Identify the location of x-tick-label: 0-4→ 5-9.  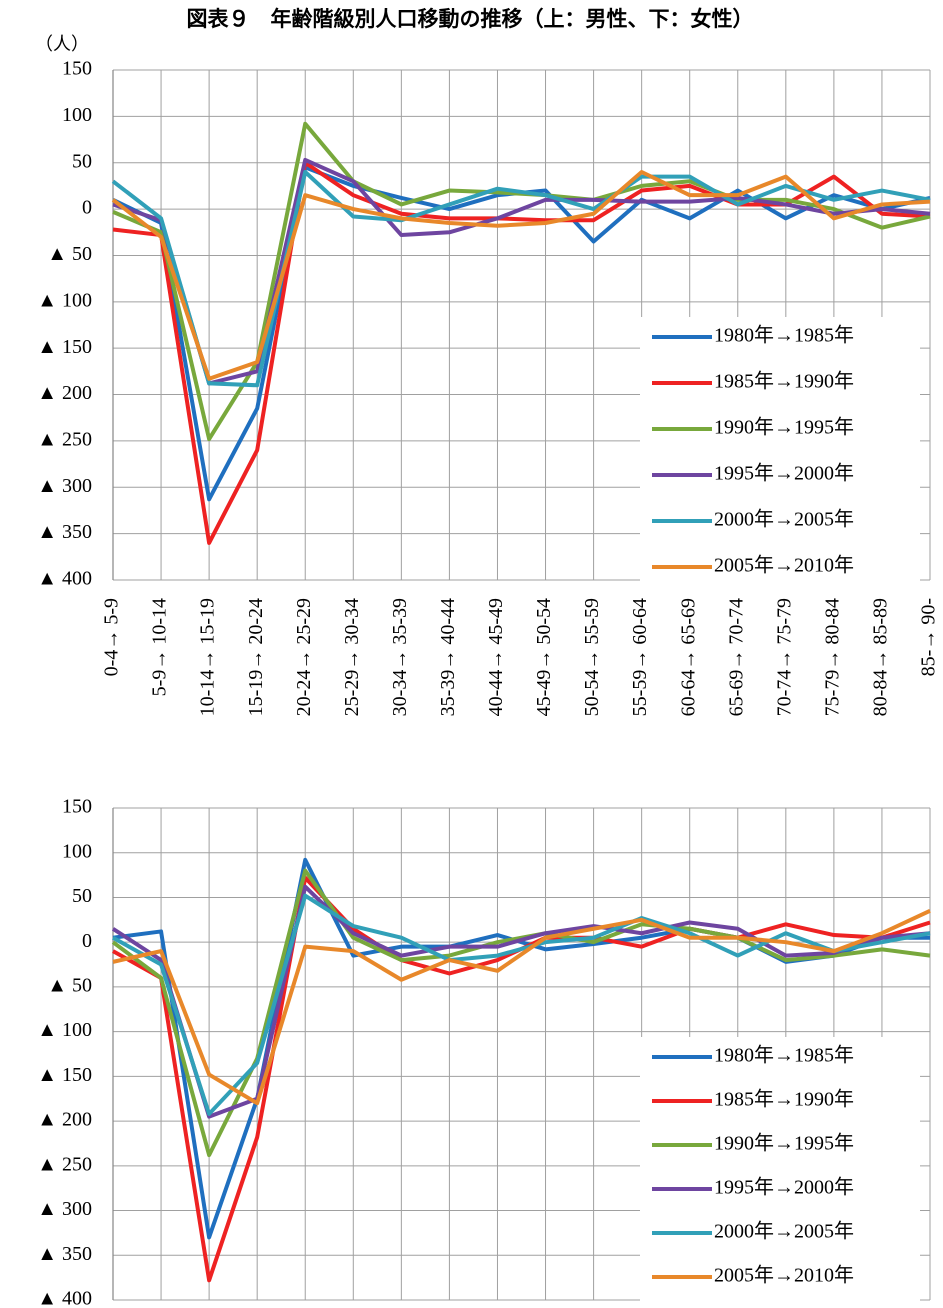
(112, 637).